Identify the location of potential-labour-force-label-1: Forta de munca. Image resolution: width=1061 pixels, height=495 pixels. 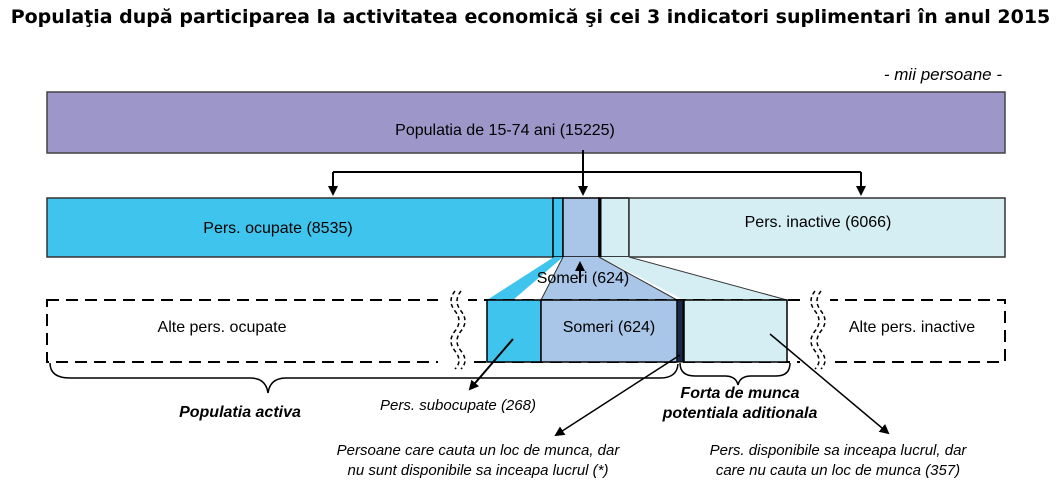
(739, 393).